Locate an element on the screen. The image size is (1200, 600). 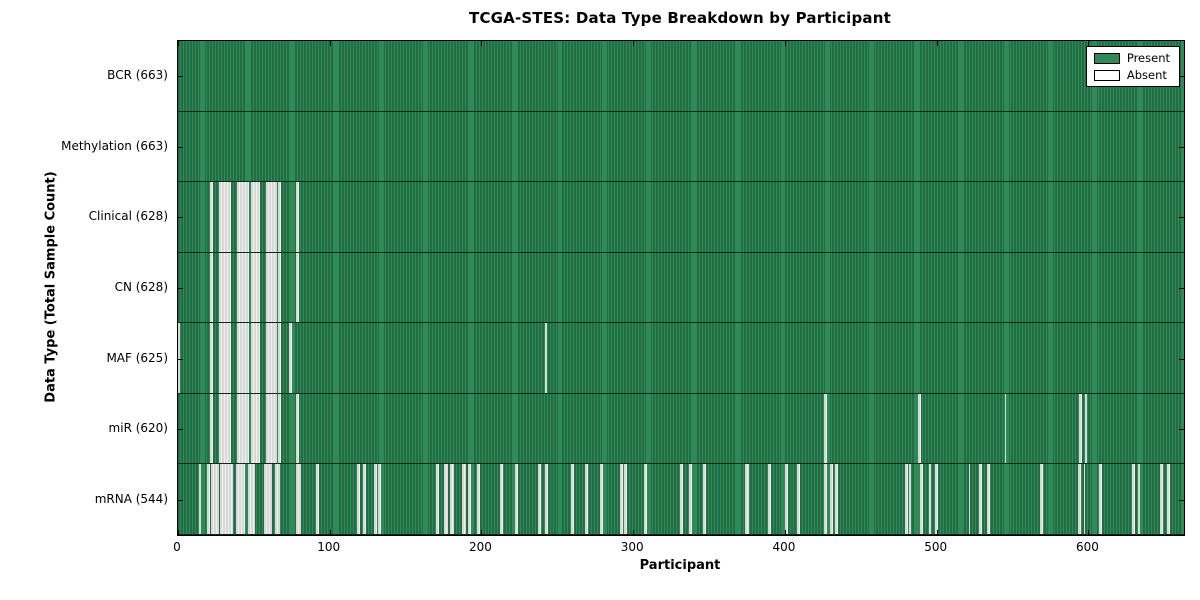
x-tick-label: 500 is located at coordinates (936, 547).